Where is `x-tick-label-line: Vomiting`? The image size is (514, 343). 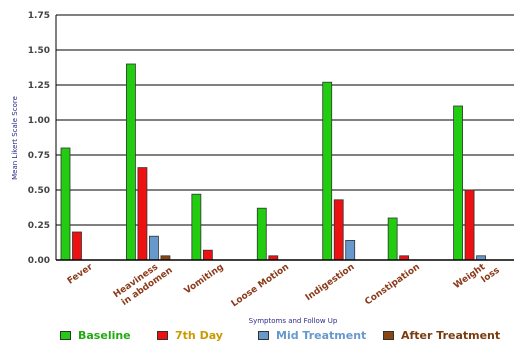 x-tick-label-line: Vomiting is located at coordinates (204, 279).